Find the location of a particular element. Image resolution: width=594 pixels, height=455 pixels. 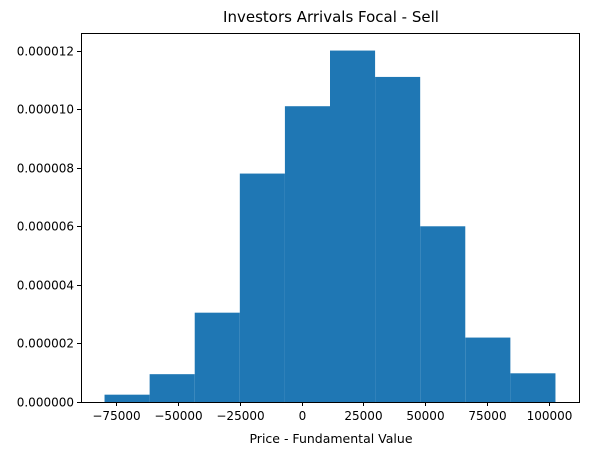

x-tick-label: 50000 is located at coordinates (425, 416).